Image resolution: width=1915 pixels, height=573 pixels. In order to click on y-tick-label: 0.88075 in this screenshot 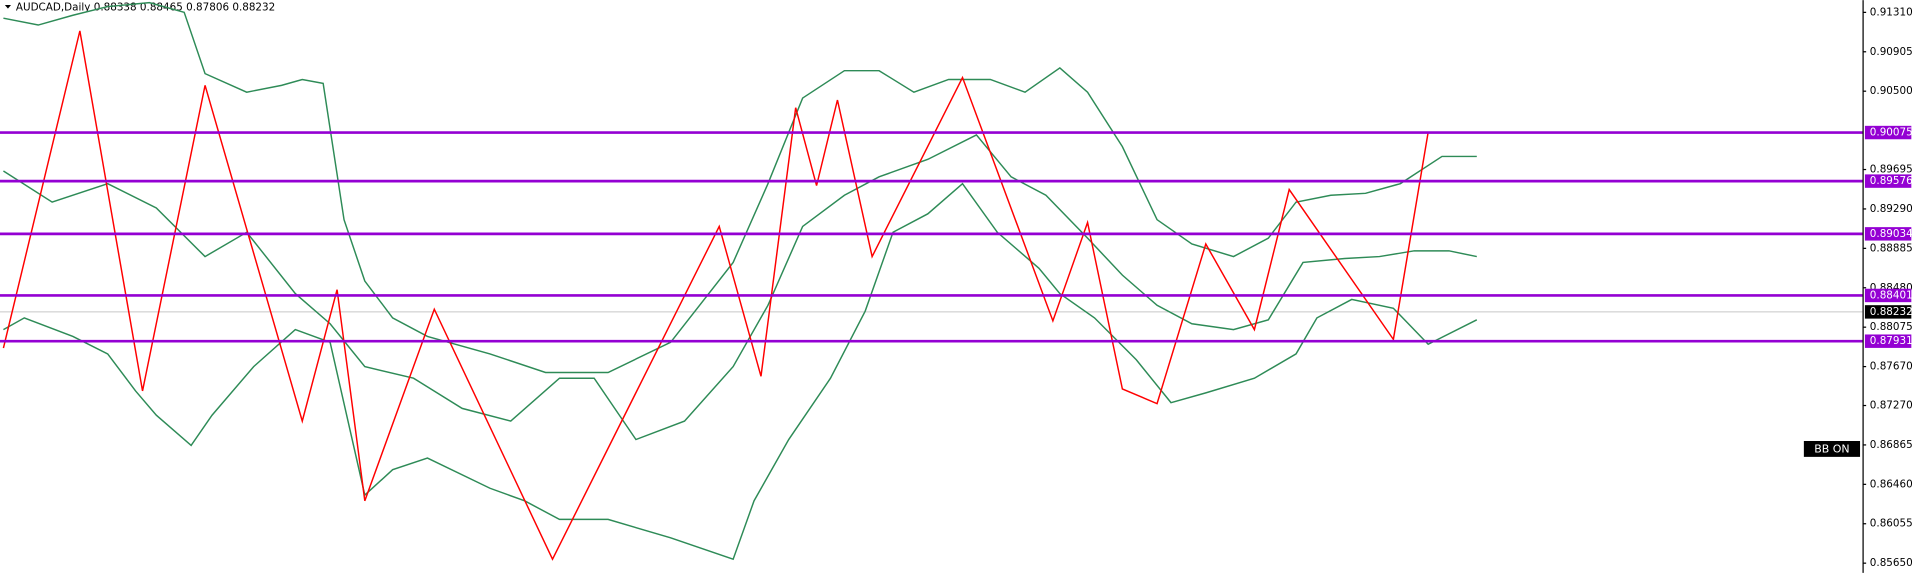, I will do `click(1891, 327)`.